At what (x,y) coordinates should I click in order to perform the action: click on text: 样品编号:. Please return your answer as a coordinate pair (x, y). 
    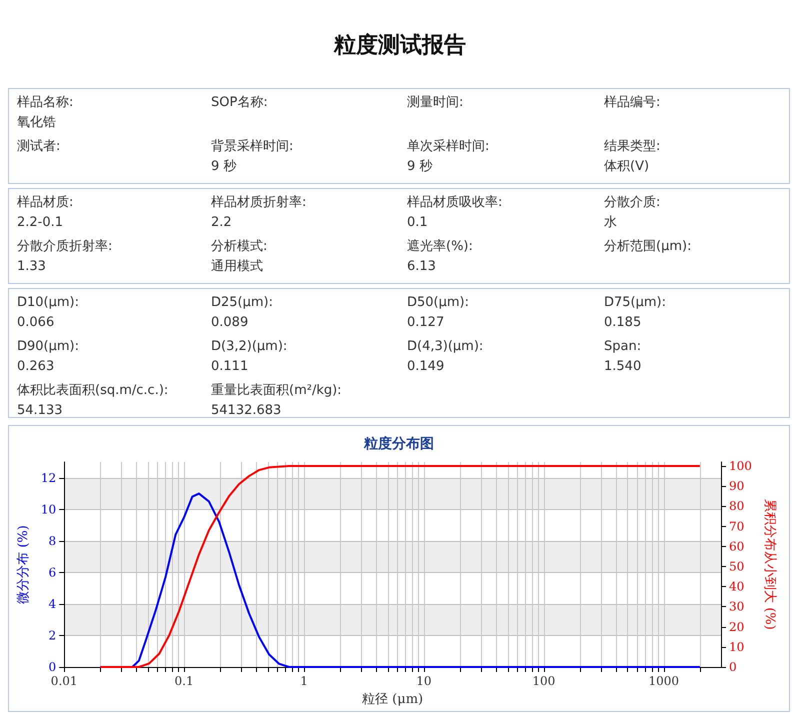
    Looking at the image, I should click on (632, 103).